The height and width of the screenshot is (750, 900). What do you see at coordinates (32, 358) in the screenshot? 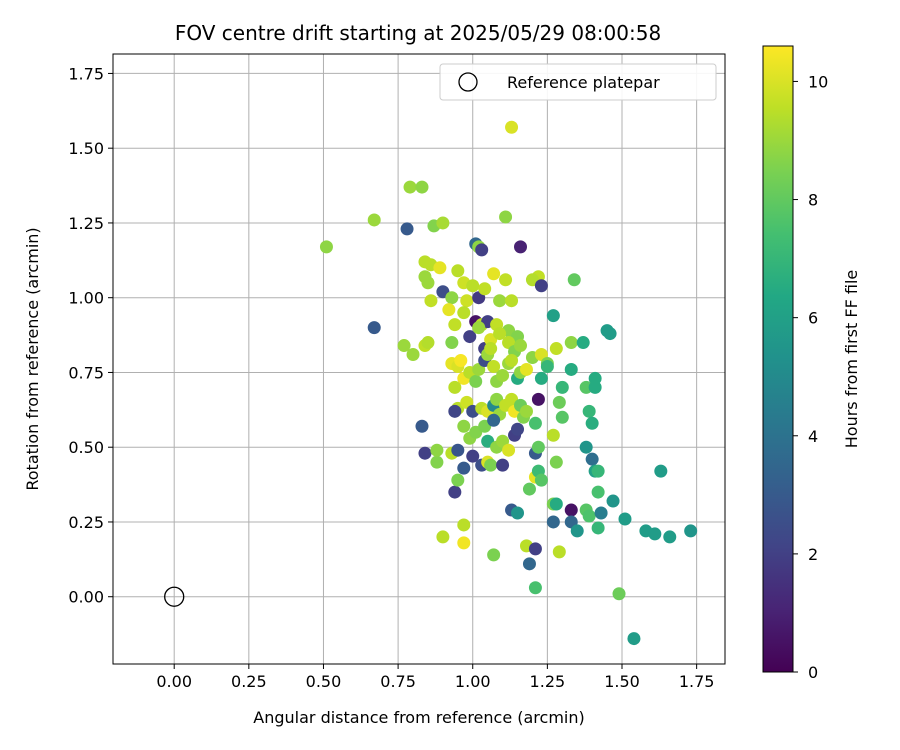
I see `y-axis-label: Rotation from reference (arcmin)` at bounding box center [32, 358].